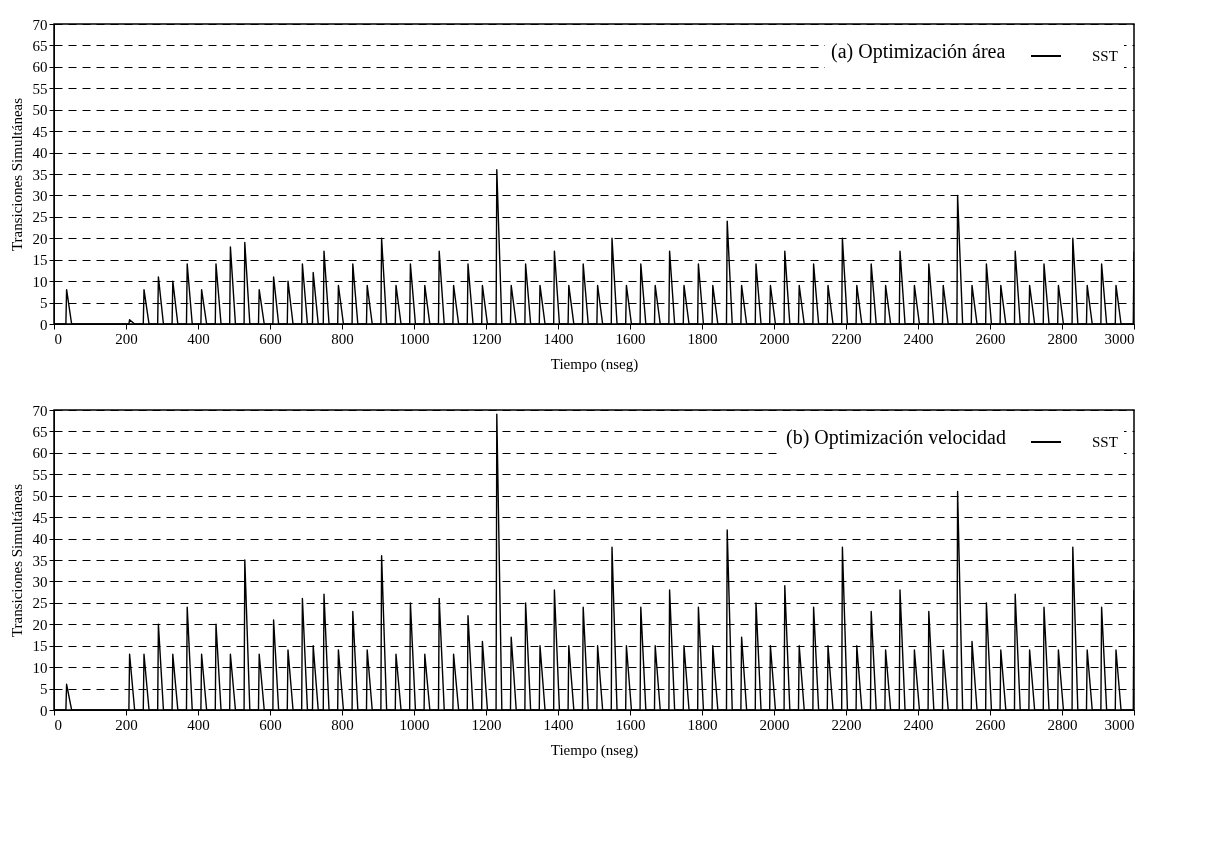  Describe the element at coordinates (896, 437) in the screenshot. I see `legend-title: (b) Optimización velocidad` at that location.